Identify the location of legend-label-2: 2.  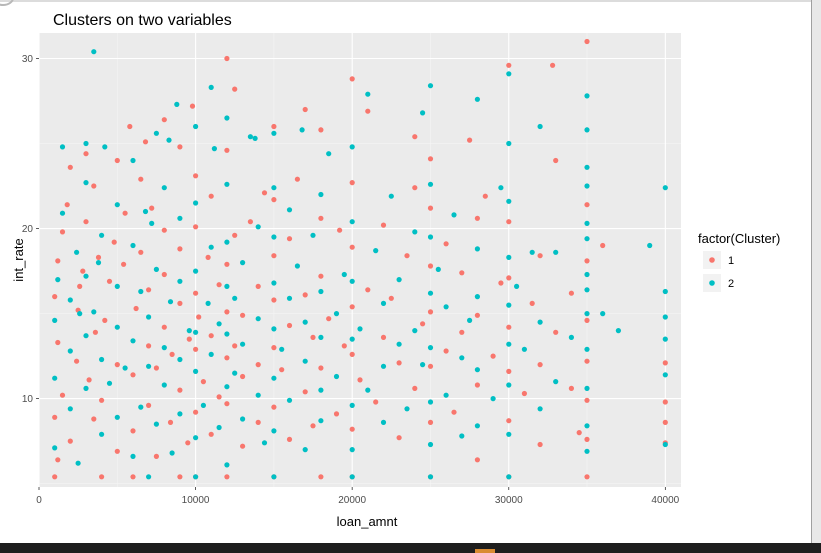
(731, 284).